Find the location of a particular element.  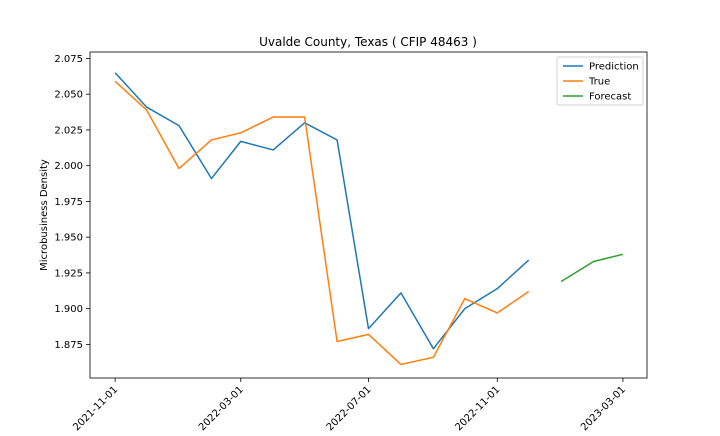

y-tick-label: 2.075 is located at coordinates (68, 59).